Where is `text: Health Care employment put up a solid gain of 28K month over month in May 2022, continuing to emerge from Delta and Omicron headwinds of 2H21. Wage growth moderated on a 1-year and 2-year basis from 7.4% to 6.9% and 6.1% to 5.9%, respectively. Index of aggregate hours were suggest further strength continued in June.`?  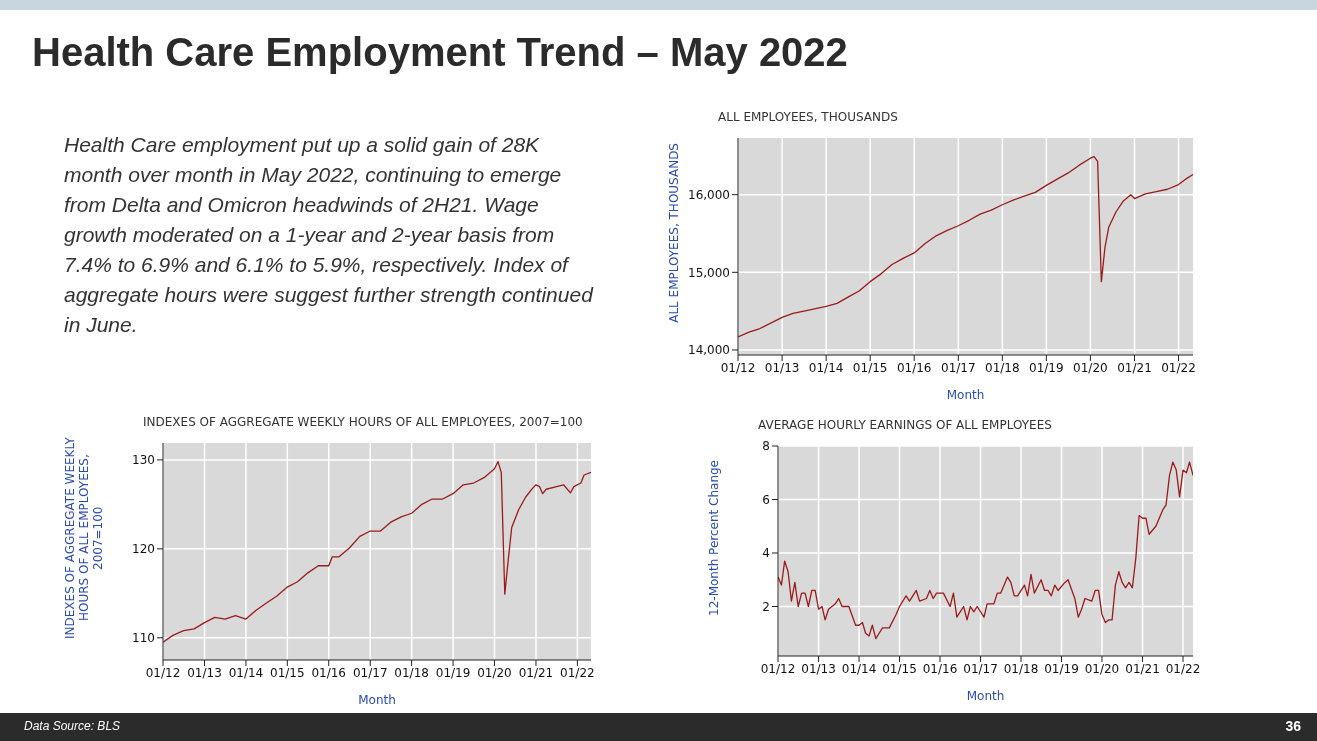
text: Health Care employment put up a solid gain of 28K month over month in May 2022, continuing to emerge from Delta and Omicron headwinds of 2H21. Wage growth moderated on a 1-year and 2-year basis from 7.4% to 6.9% and 6.1% to 5.9%, respectively. Index of aggregate hours were suggest further strength continued in June. is located at coordinates (329, 235).